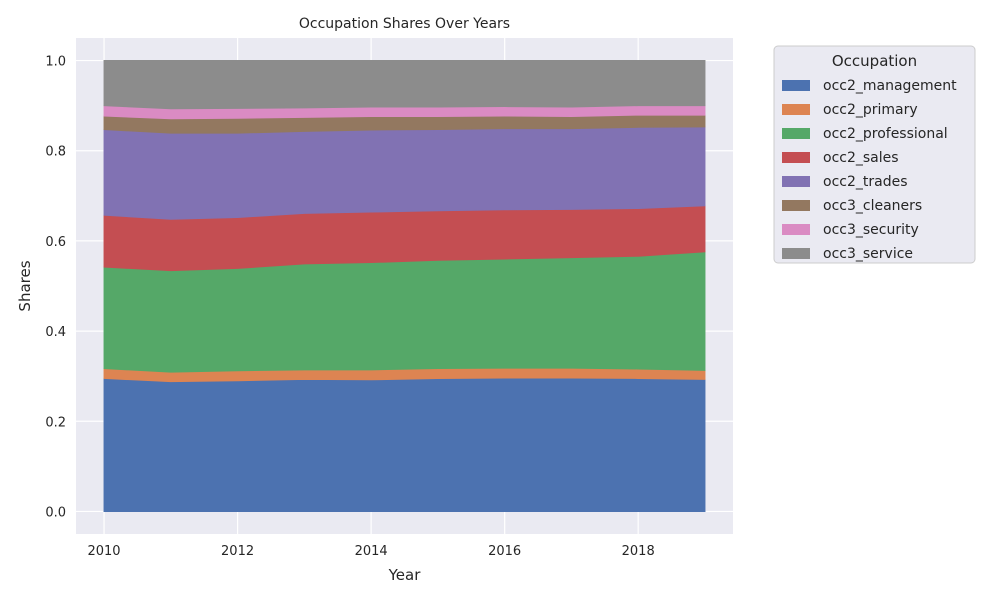 This screenshot has width=1000, height=600. I want to click on y-tick-label: 0.8, so click(55, 152).